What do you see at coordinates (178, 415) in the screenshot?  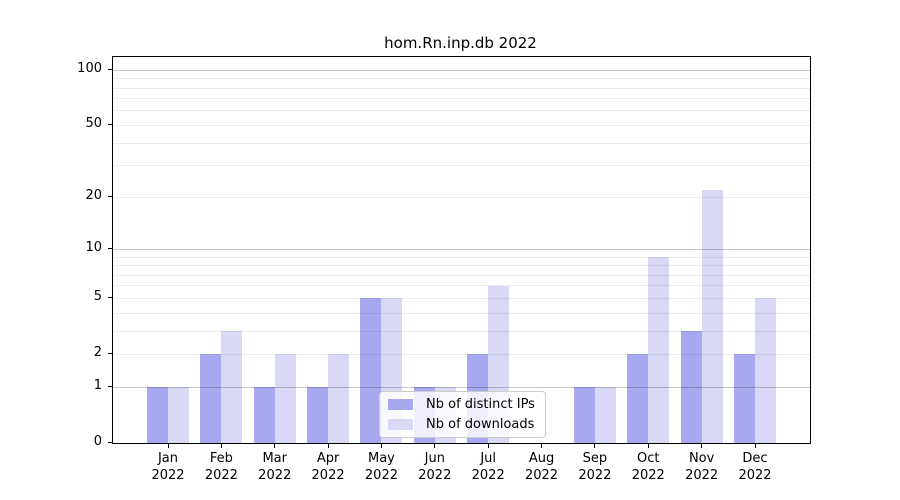 I see `bar-nb-of-downloads-jan-2022` at bounding box center [178, 415].